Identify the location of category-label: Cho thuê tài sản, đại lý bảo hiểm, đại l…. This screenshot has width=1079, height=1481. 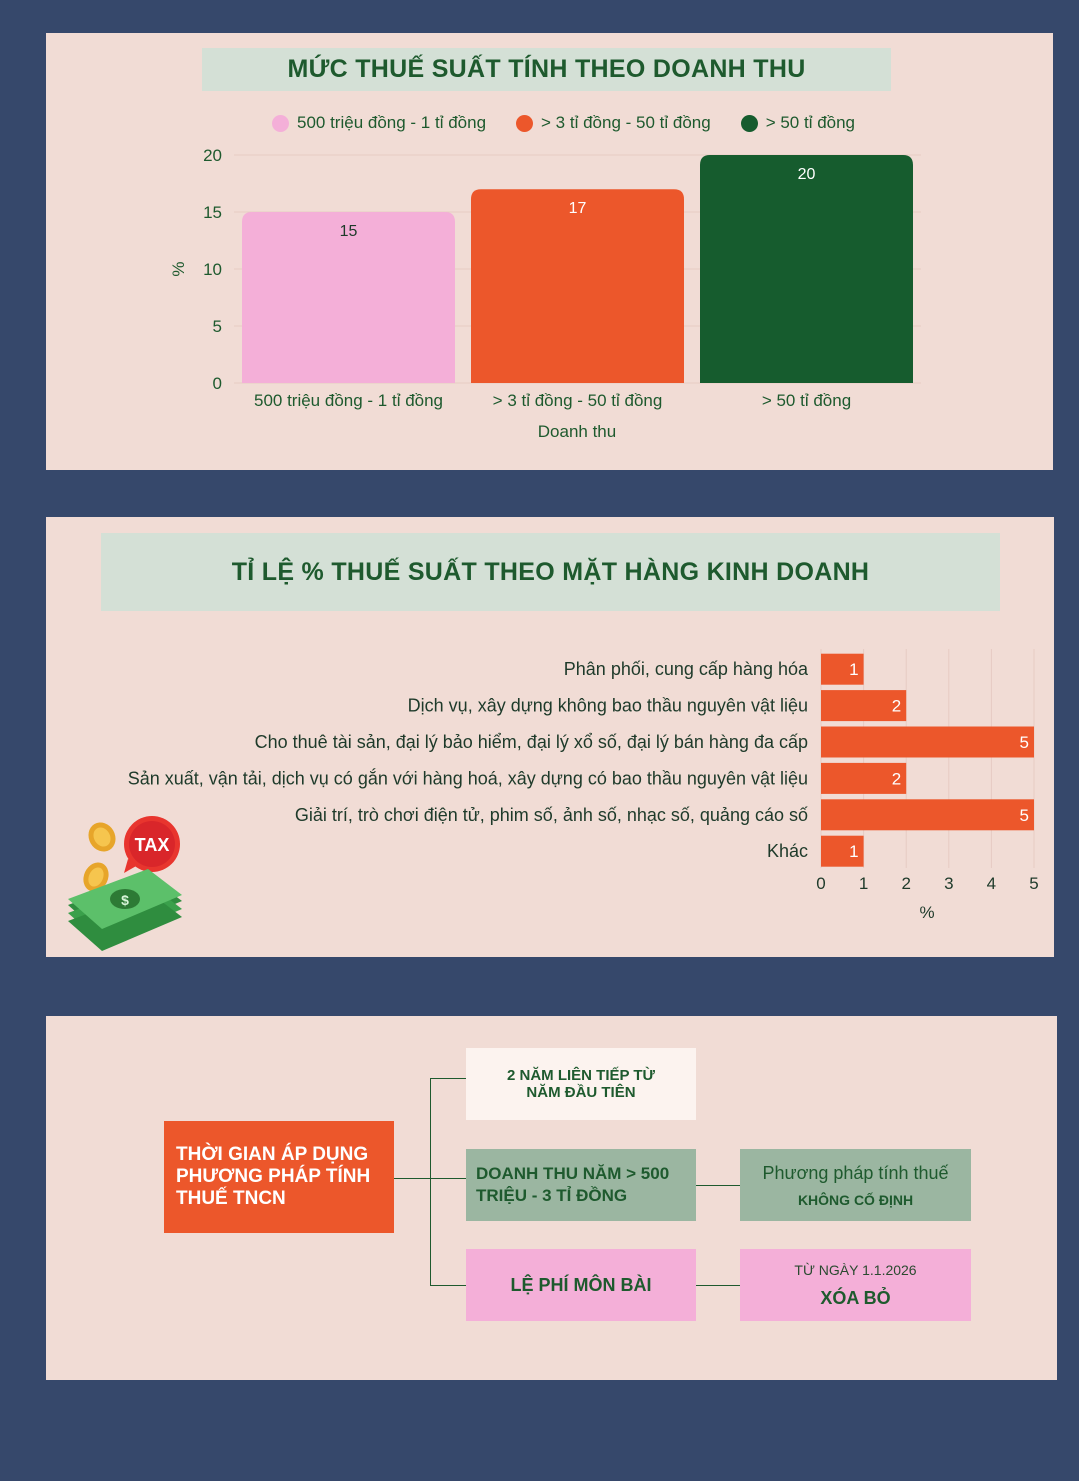
(531, 742).